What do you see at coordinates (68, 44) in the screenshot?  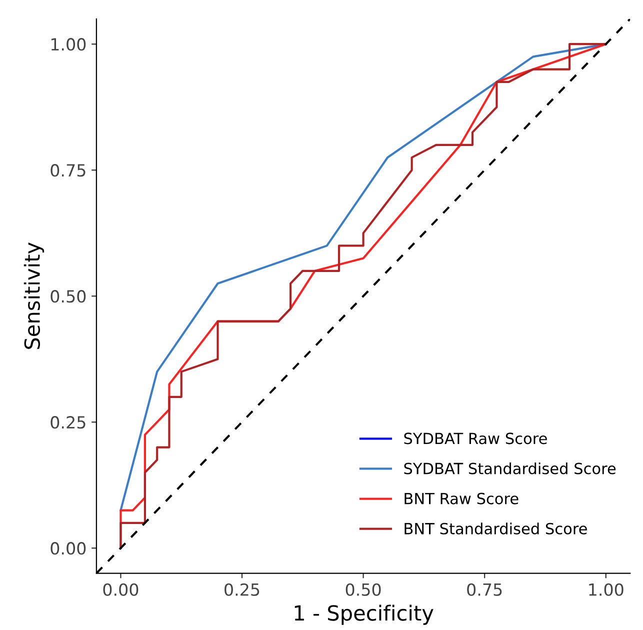 I see `y-tick-label: 1.00` at bounding box center [68, 44].